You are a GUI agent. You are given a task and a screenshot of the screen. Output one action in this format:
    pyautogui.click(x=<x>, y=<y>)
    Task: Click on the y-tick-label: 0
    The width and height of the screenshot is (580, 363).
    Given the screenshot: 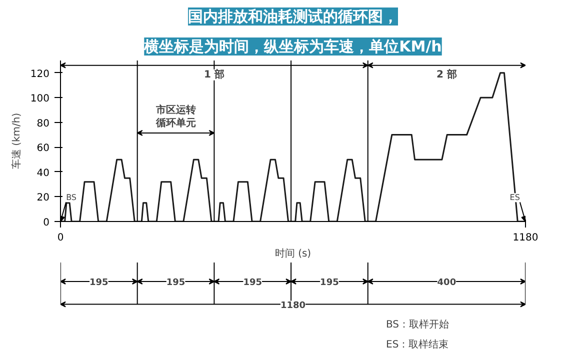 What is the action you would take?
    pyautogui.click(x=46, y=223)
    